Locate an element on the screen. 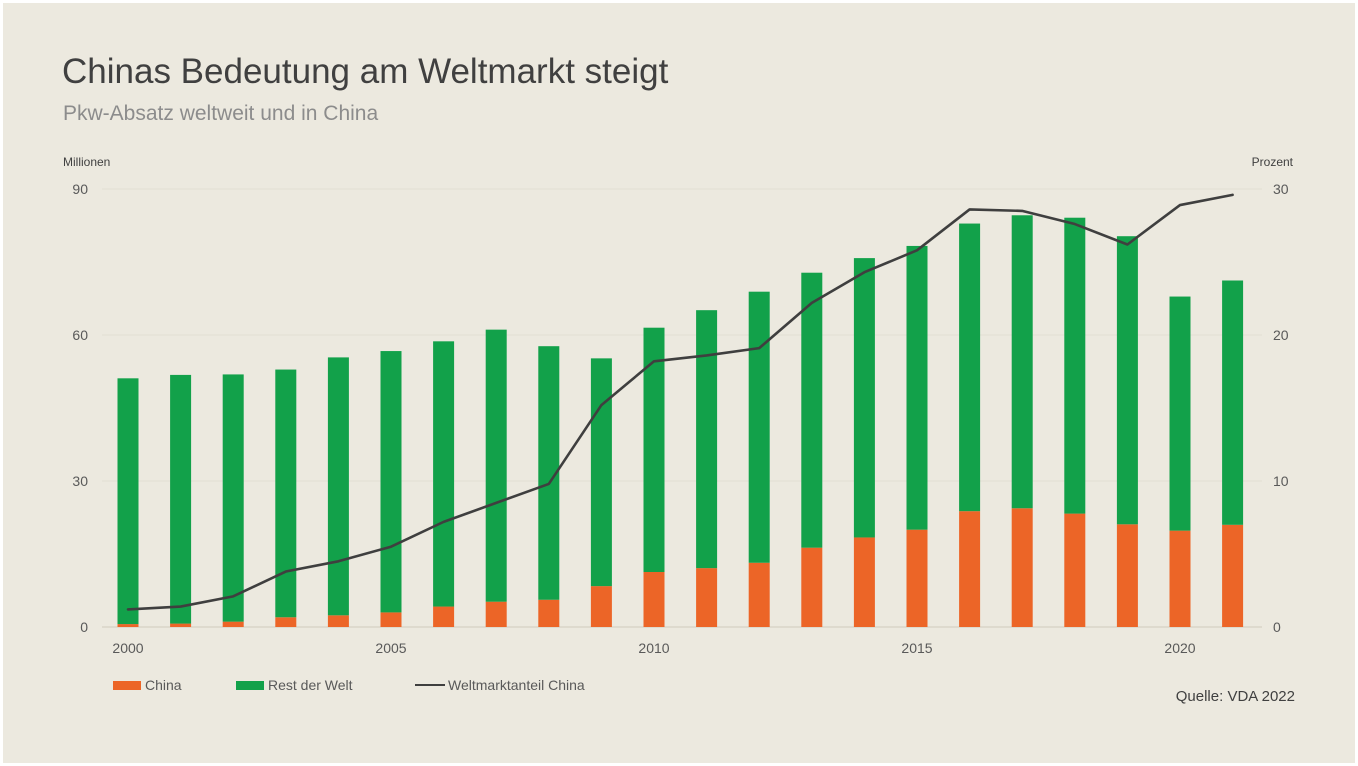 The width and height of the screenshot is (1358, 766). y2-tick-label: 20 is located at coordinates (1281, 335).